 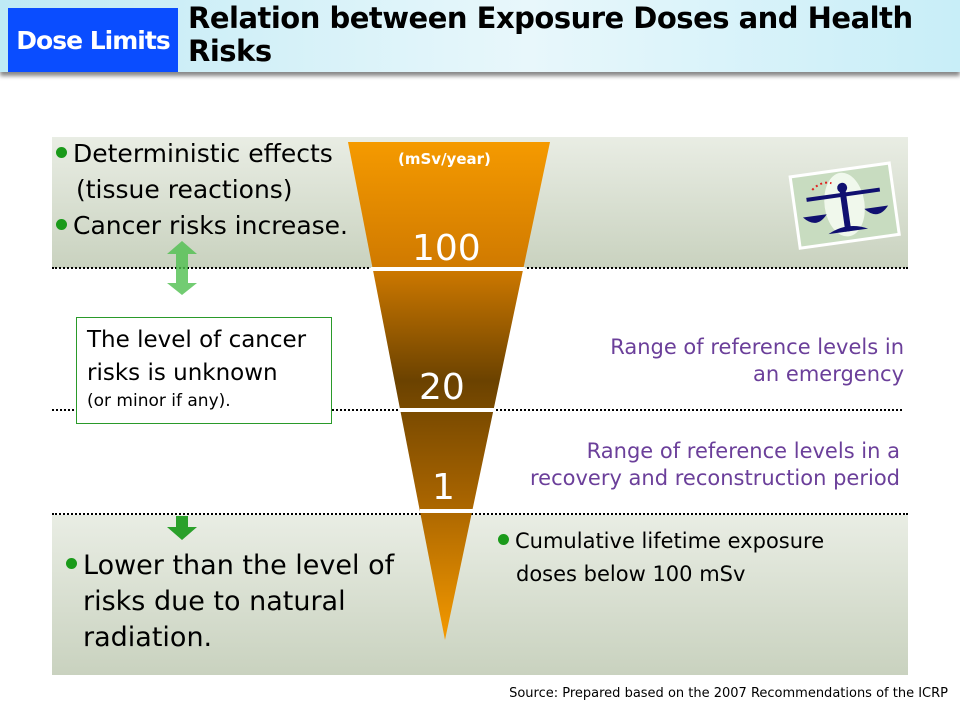 What do you see at coordinates (670, 541) in the screenshot?
I see `text-line: Cumulative lifetime exposure` at bounding box center [670, 541].